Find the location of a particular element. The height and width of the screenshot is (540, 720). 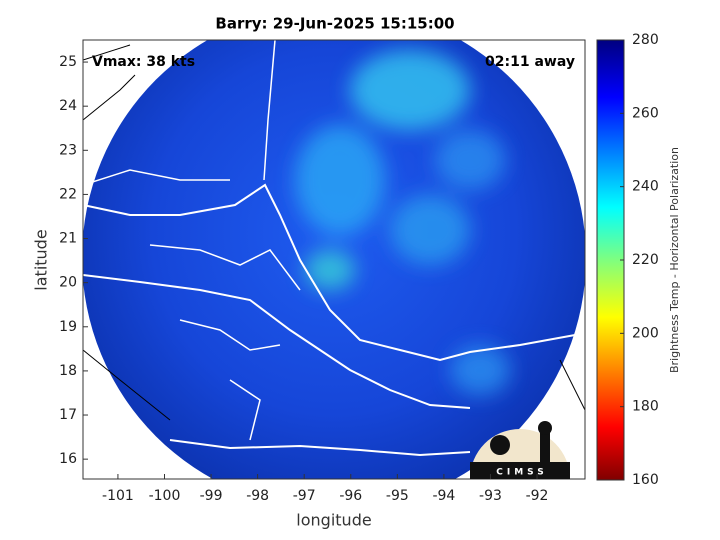

x-tick-label: -92 is located at coordinates (537, 496).